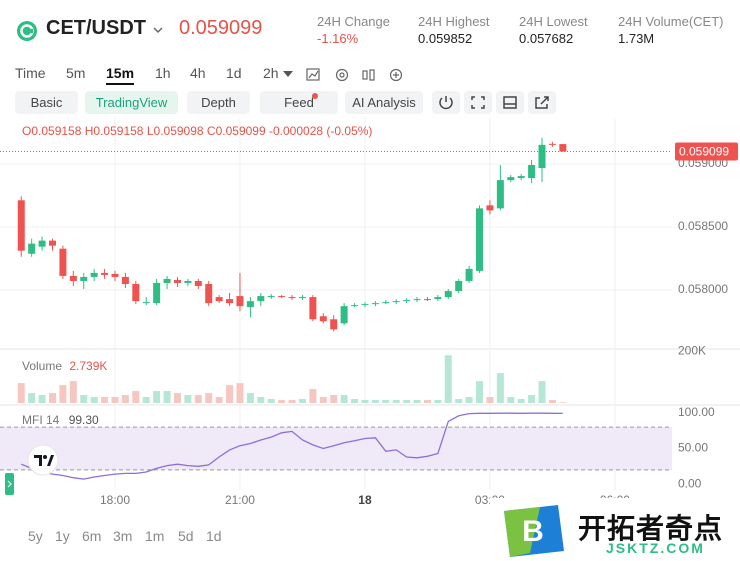 This screenshot has width=740, height=561. I want to click on range: 1d, so click(214, 536).